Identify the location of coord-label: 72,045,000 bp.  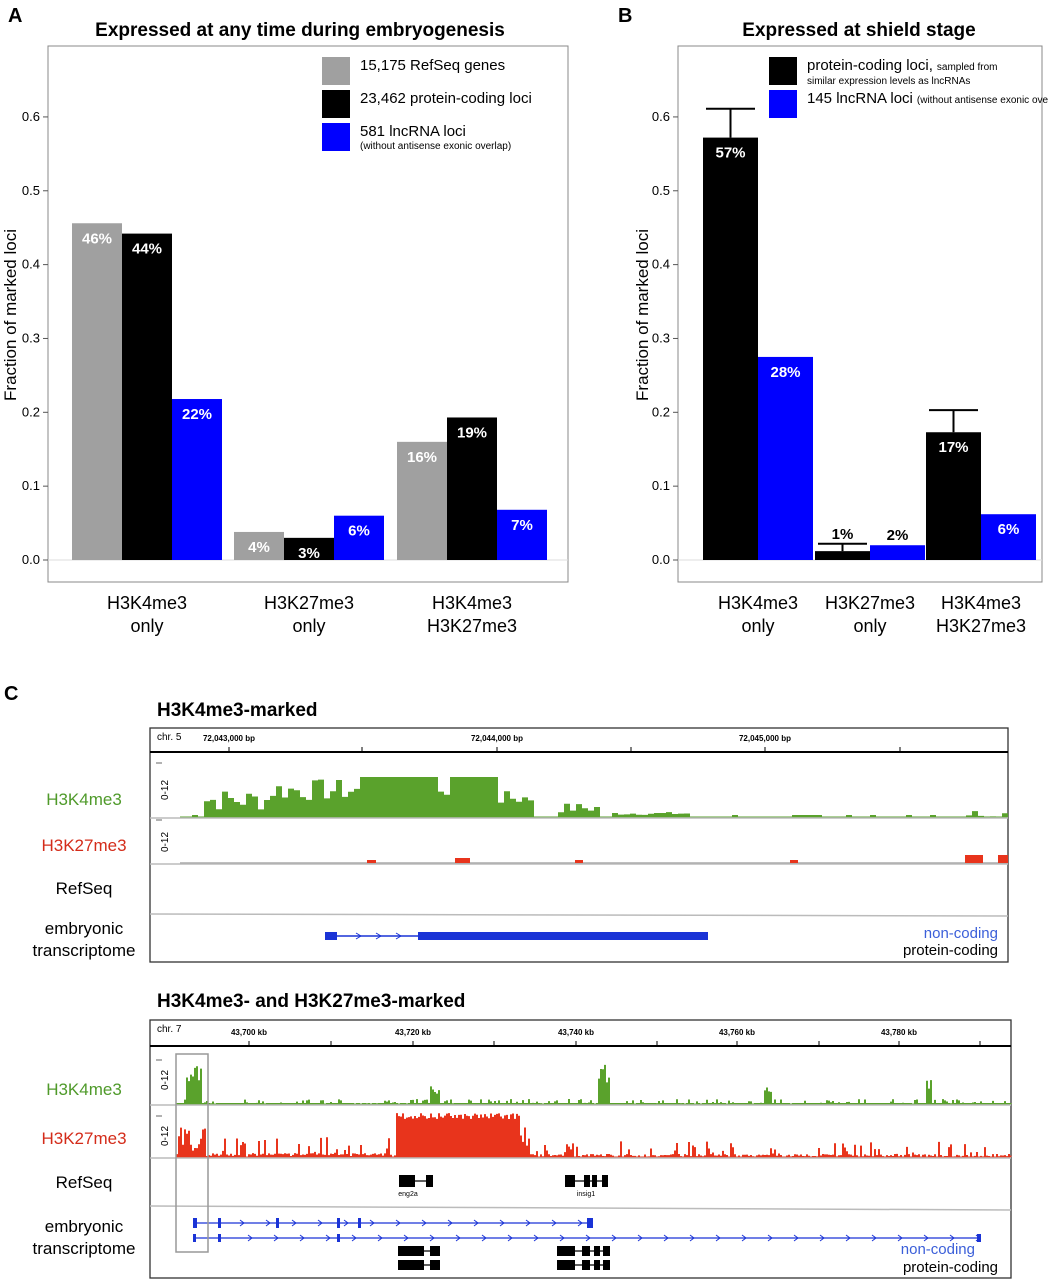
(765, 738).